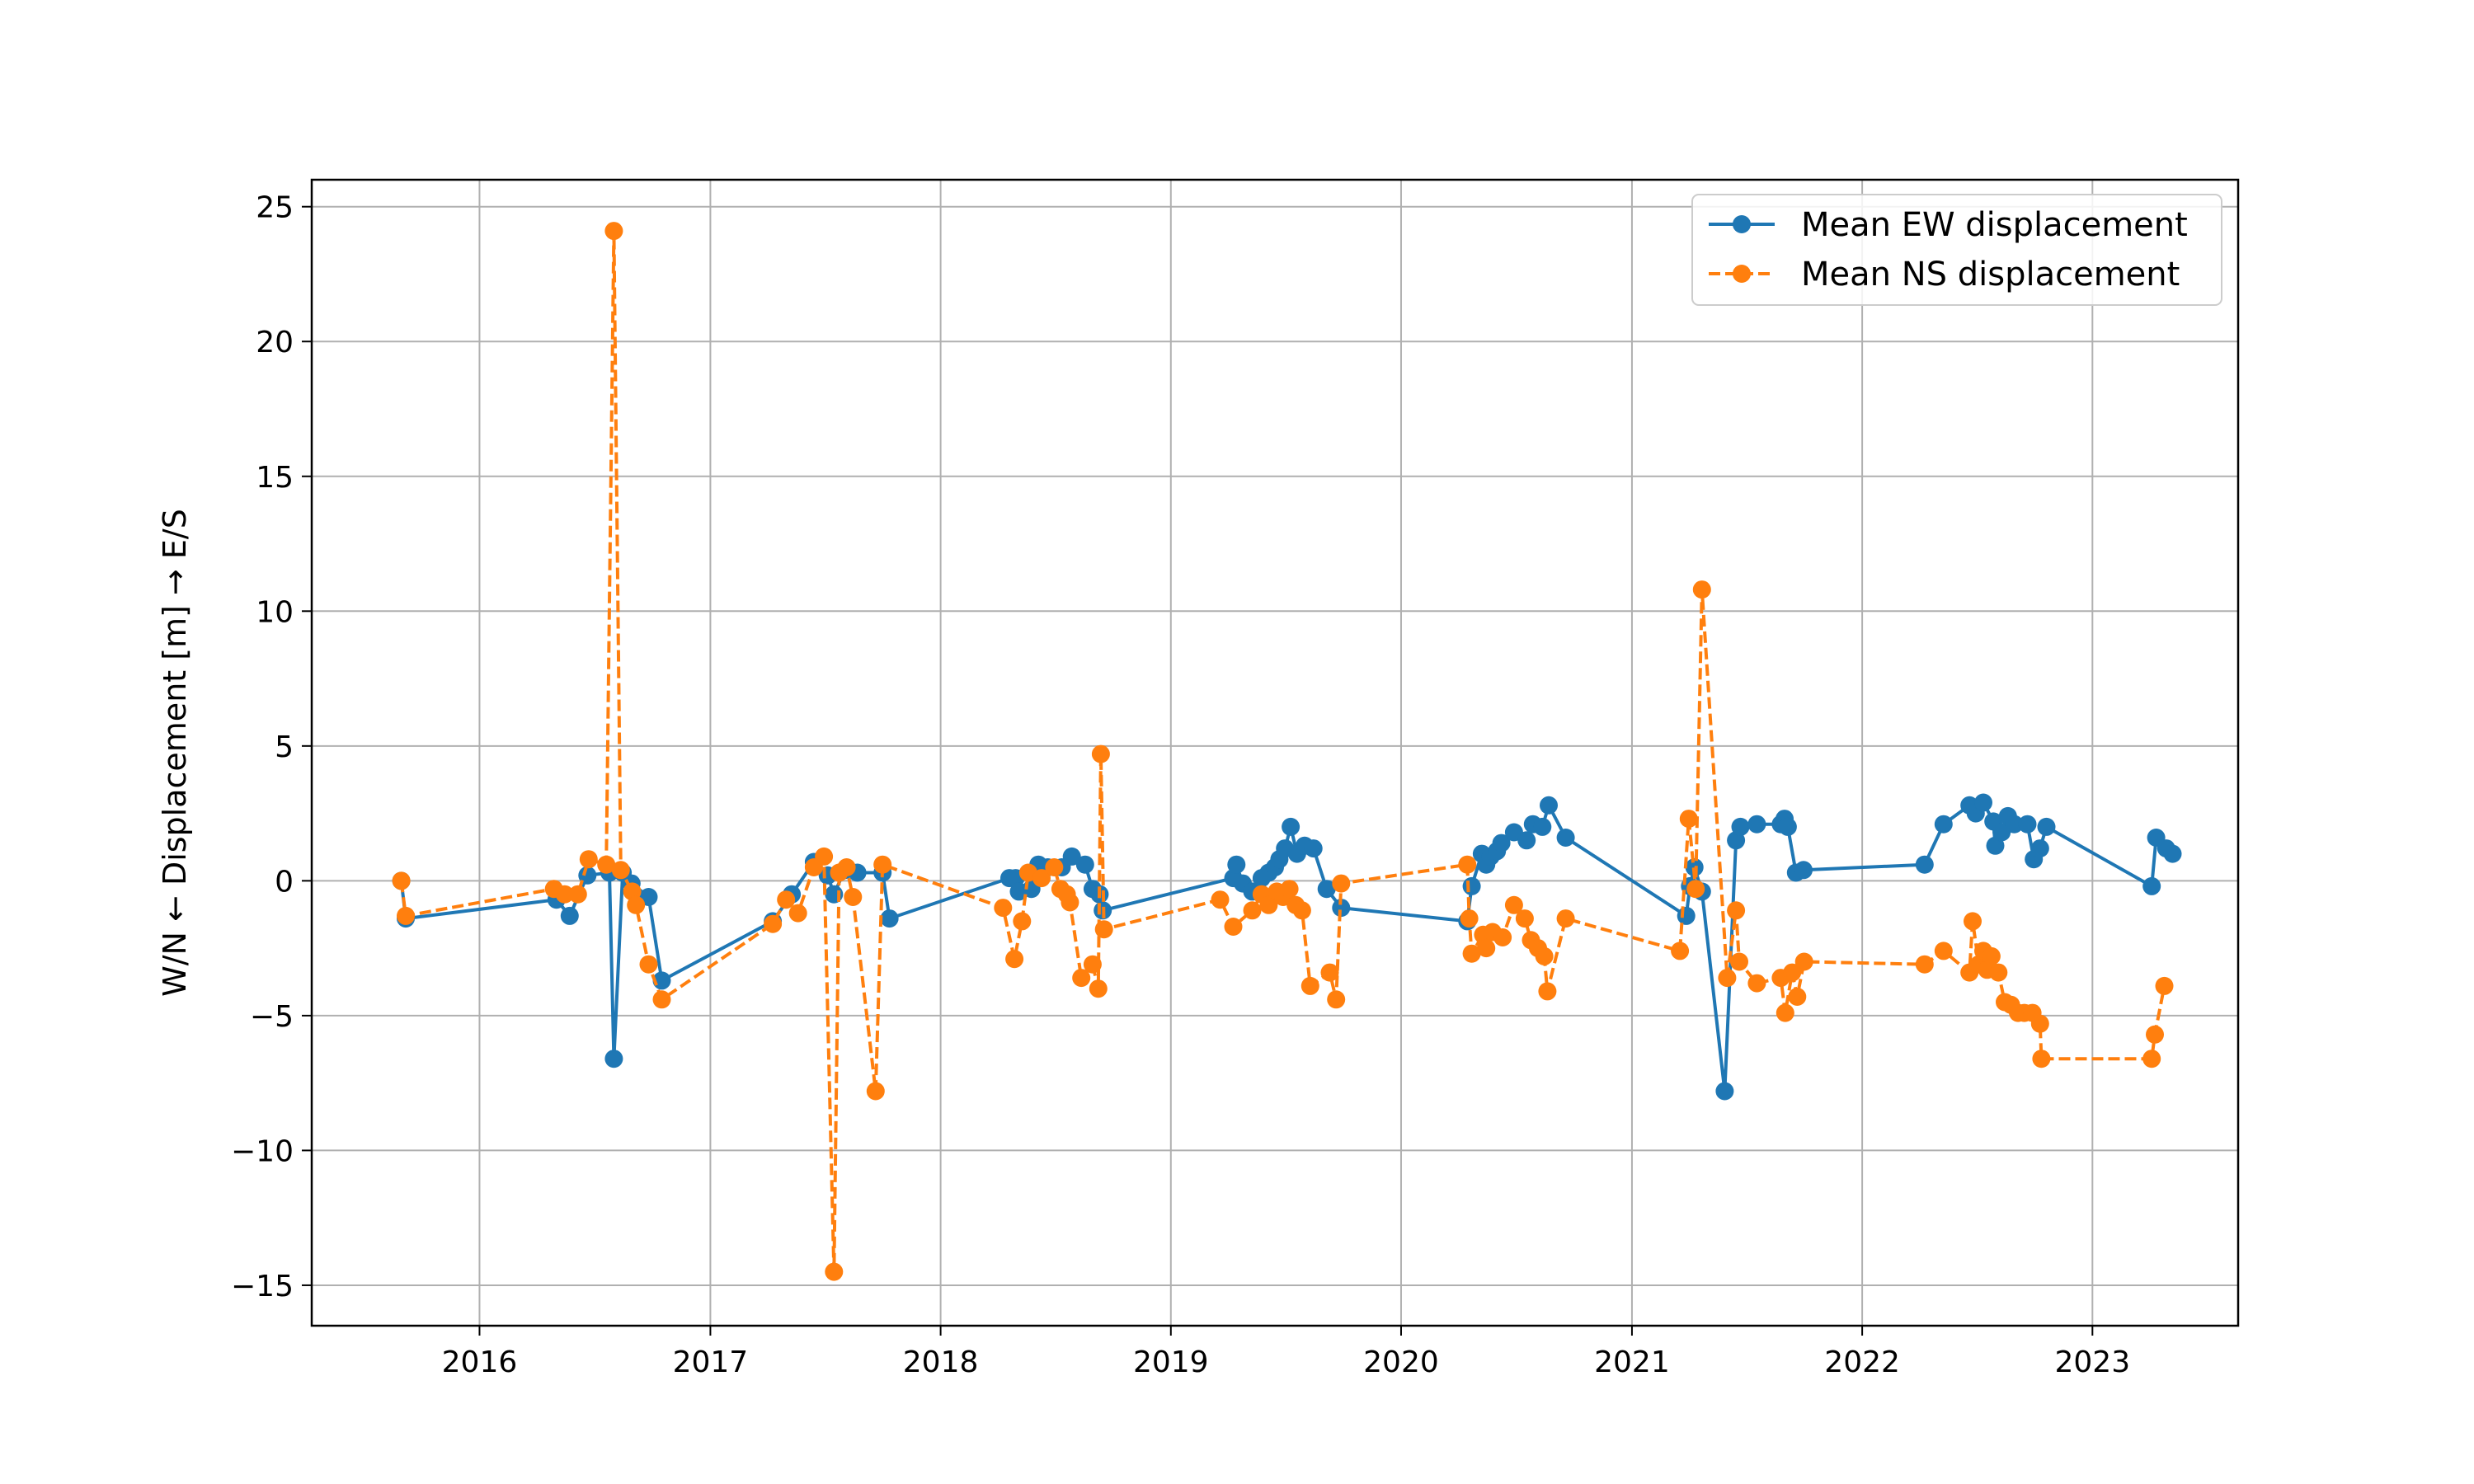 The height and width of the screenshot is (1484, 2474). What do you see at coordinates (1862, 1362) in the screenshot?
I see `x-tick-label: 2022` at bounding box center [1862, 1362].